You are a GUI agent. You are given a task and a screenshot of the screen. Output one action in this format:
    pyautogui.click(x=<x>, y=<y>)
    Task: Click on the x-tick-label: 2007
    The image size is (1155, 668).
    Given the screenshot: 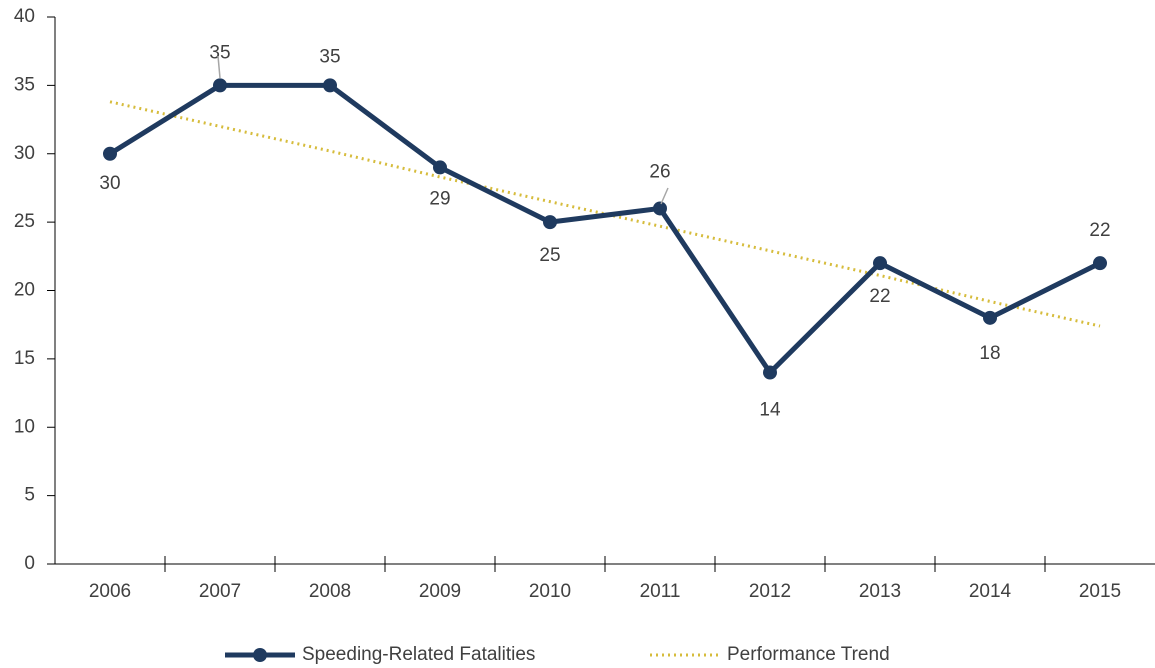 What is the action you would take?
    pyautogui.click(x=220, y=591)
    